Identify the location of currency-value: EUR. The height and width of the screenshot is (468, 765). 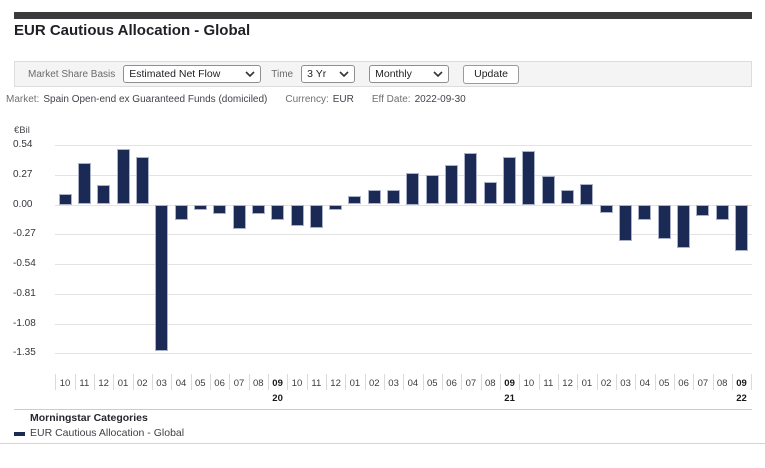
(343, 99).